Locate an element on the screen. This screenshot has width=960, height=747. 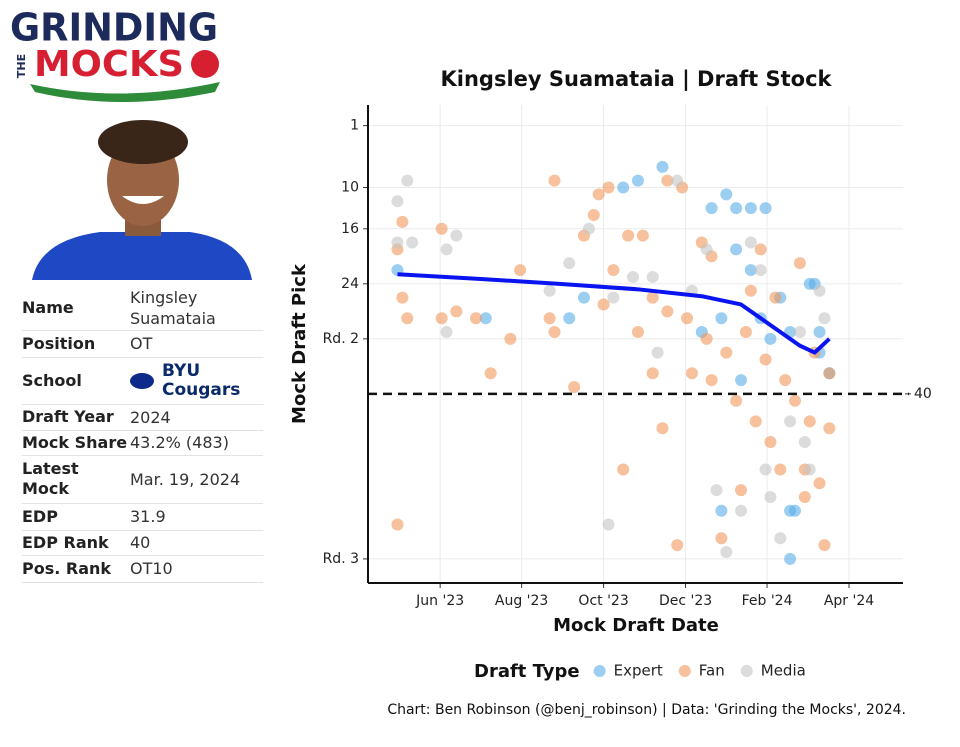
legend-title: Draft Type is located at coordinates (527, 671).